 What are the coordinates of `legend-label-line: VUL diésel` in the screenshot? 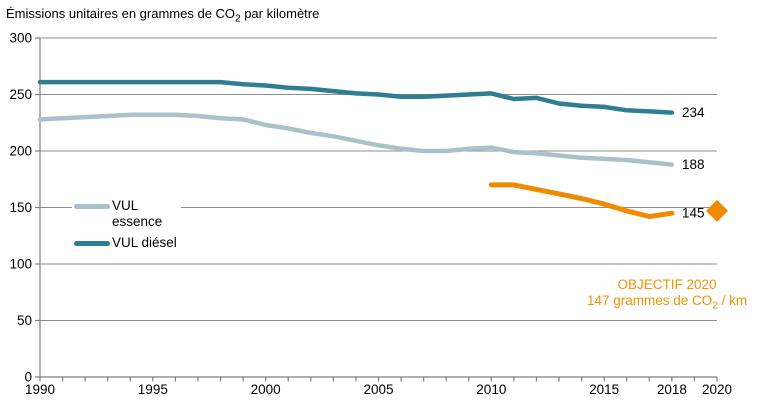 It's located at (144, 242).